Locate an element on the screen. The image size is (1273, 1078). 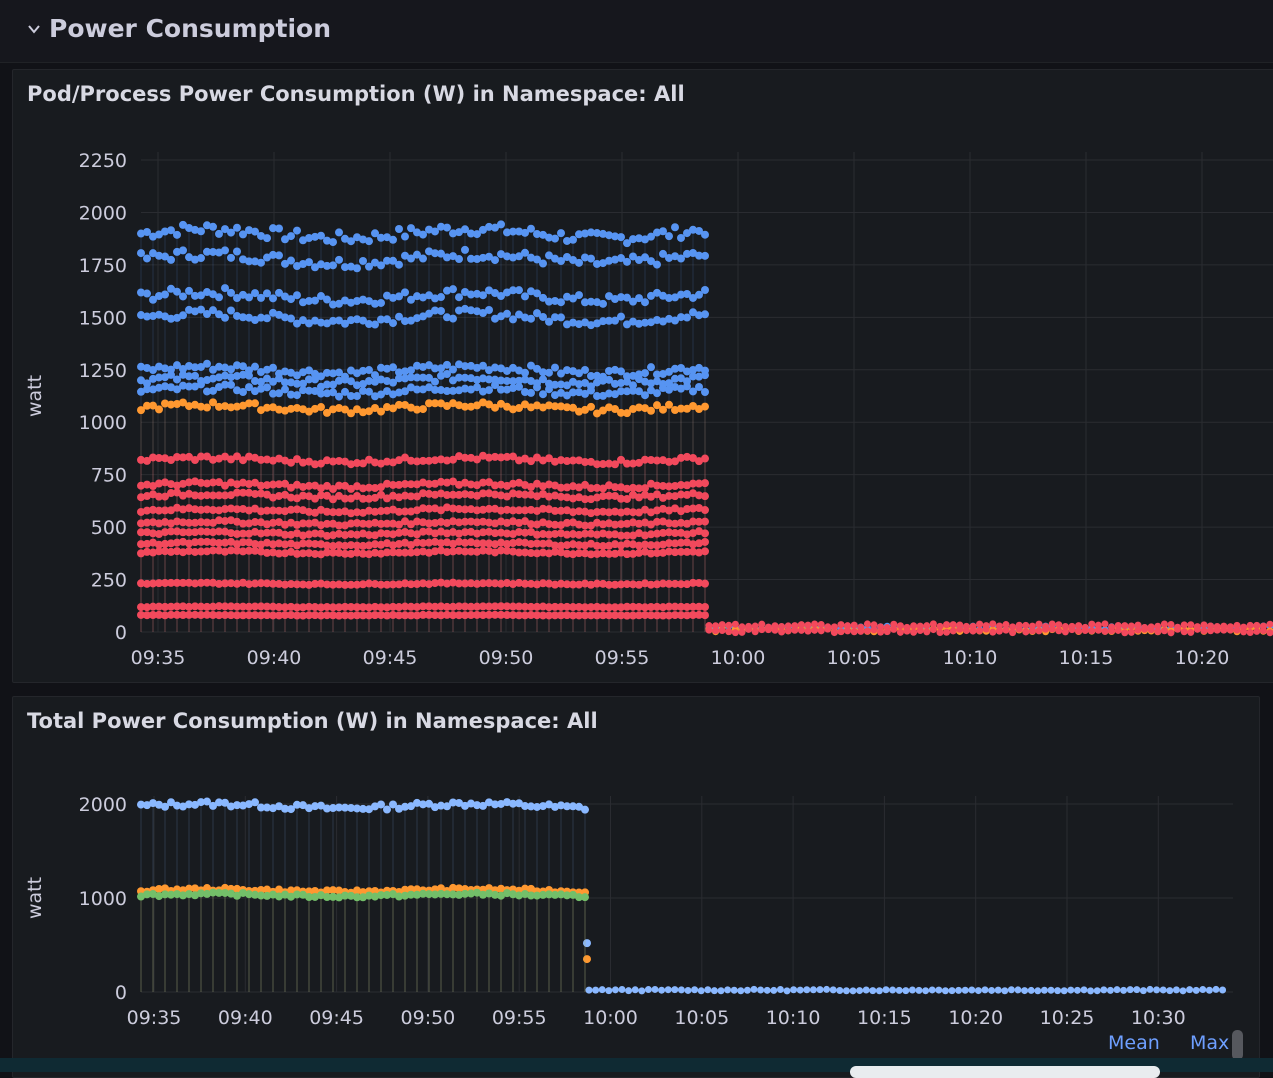
x-tick-label: 10:05 is located at coordinates (701, 1018).